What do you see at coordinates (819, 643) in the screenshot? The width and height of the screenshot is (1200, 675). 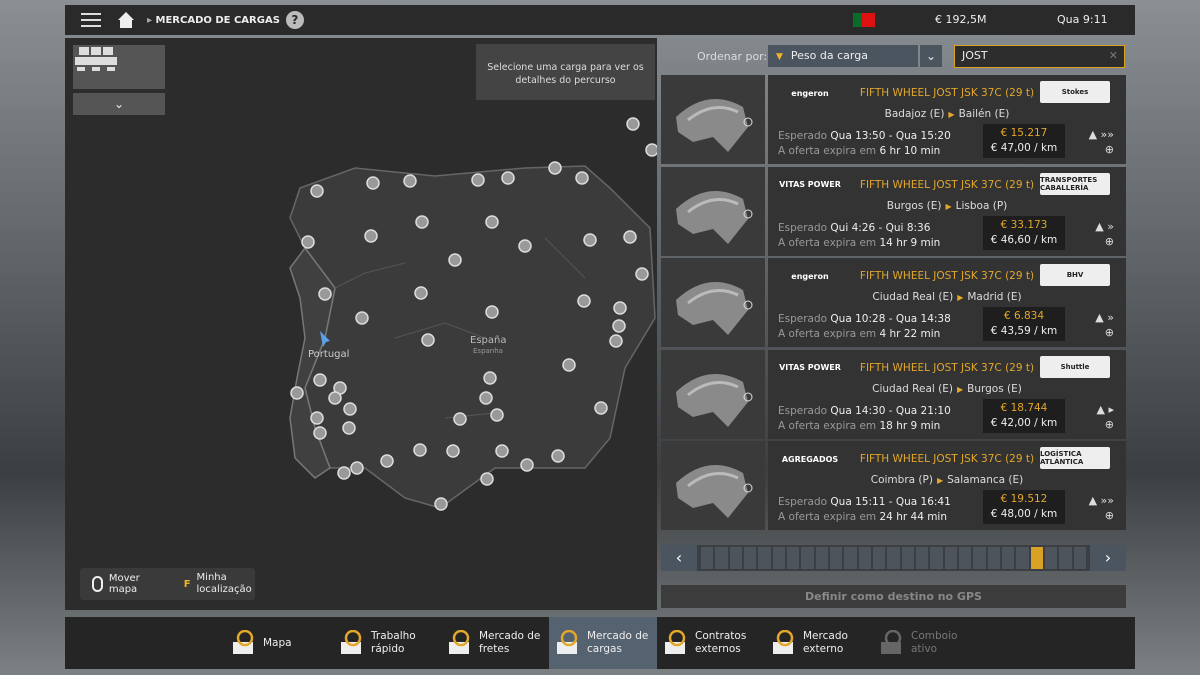 I see `nav-external-market: Mercado externo` at bounding box center [819, 643].